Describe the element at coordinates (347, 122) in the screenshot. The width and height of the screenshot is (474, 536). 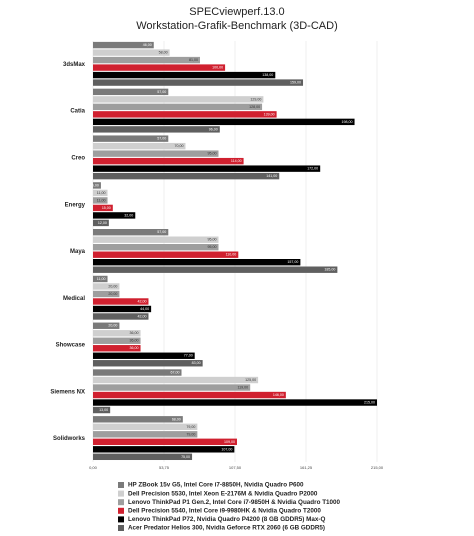
I see `value-label: 198,00` at that location.